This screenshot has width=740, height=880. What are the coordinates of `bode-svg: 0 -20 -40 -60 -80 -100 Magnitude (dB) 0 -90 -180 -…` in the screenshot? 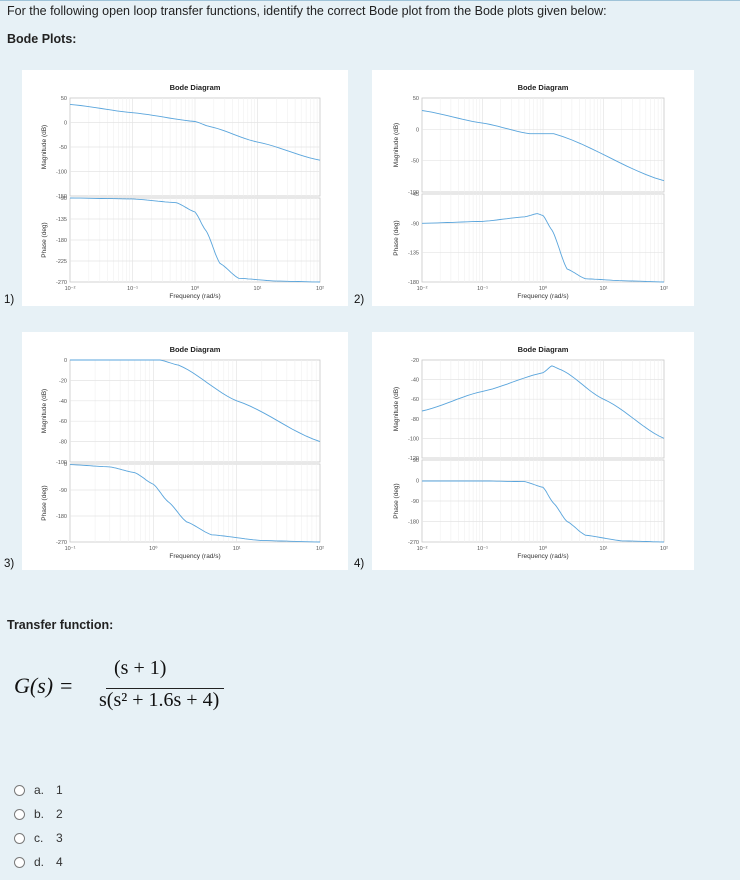 It's located at (182, 452).